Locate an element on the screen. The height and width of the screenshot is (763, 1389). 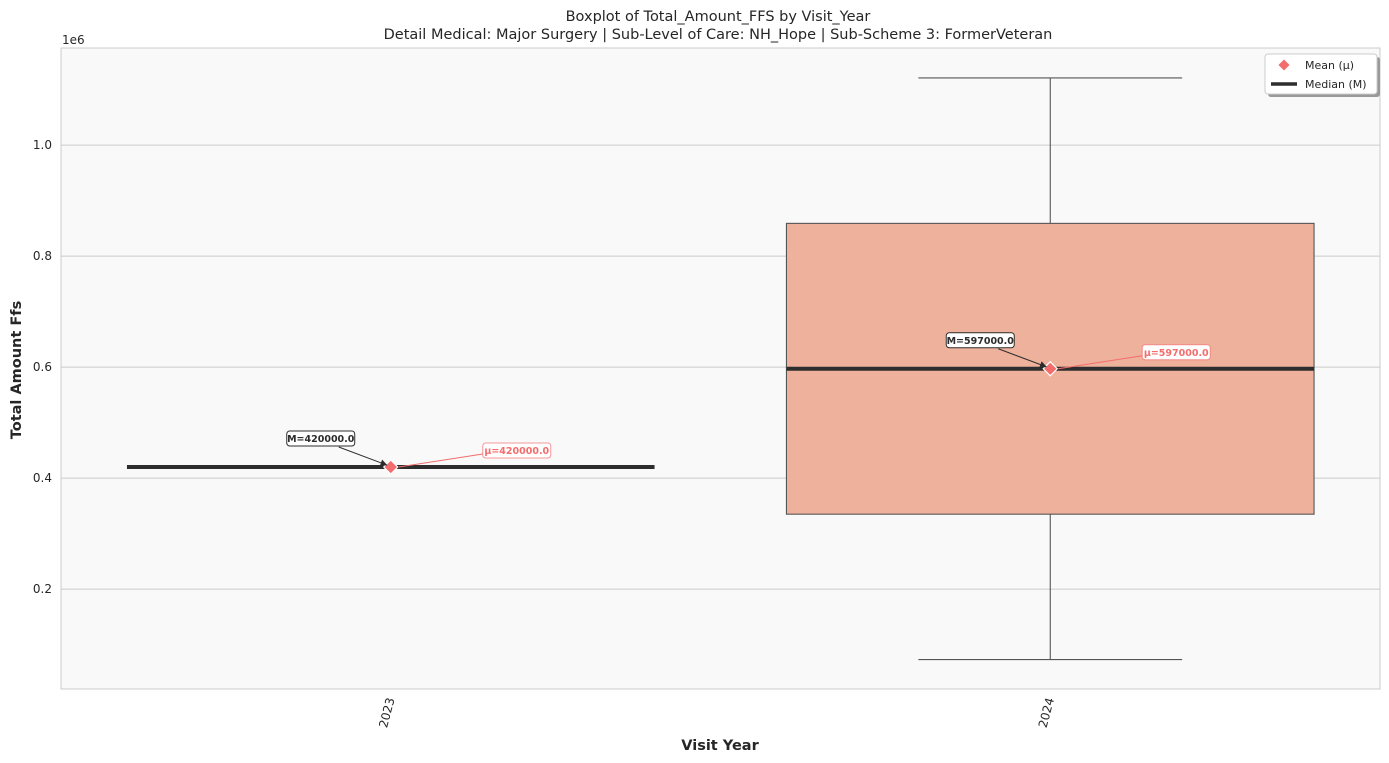
median-label: M=420000.0 is located at coordinates (321, 439).